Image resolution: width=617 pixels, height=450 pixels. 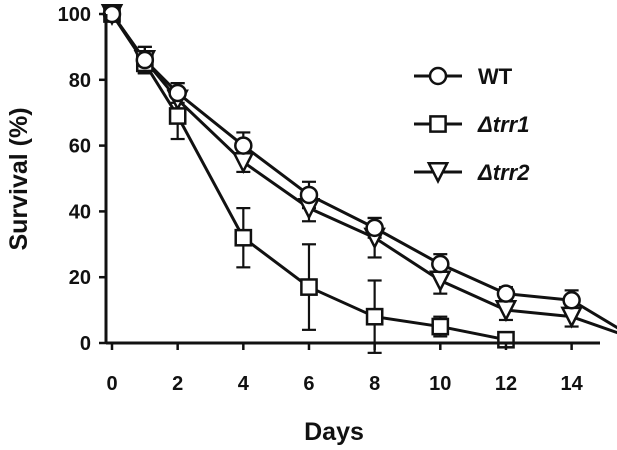 What do you see at coordinates (374, 384) in the screenshot?
I see `x-tick-label: 8` at bounding box center [374, 384].